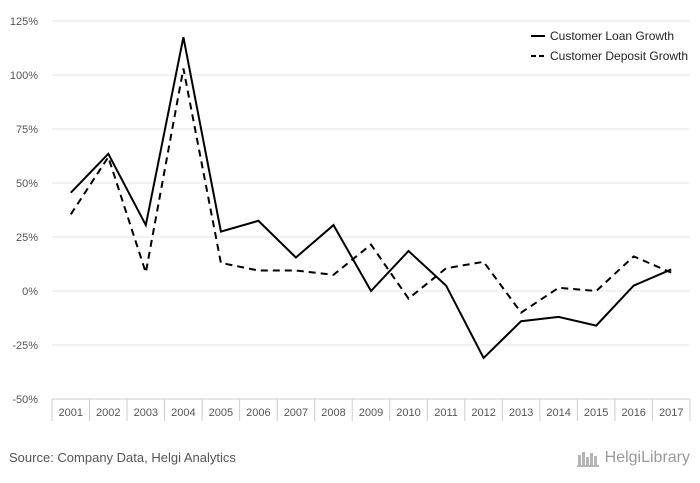  Describe the element at coordinates (27, 184) in the screenshot. I see `y-tick-label: 50%` at that location.